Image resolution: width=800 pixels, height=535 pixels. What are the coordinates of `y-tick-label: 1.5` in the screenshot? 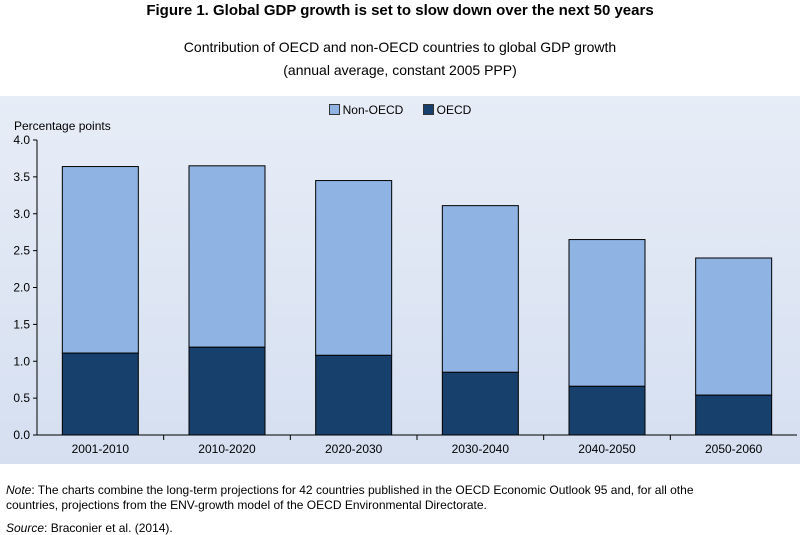 It's located at (21, 324).